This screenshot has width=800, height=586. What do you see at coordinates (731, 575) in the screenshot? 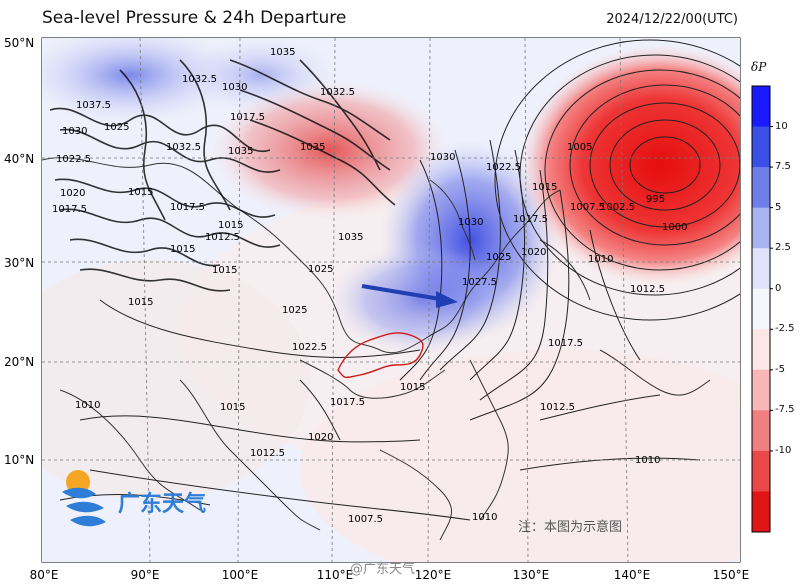
I see `lon-label: 150°E` at bounding box center [731, 575].